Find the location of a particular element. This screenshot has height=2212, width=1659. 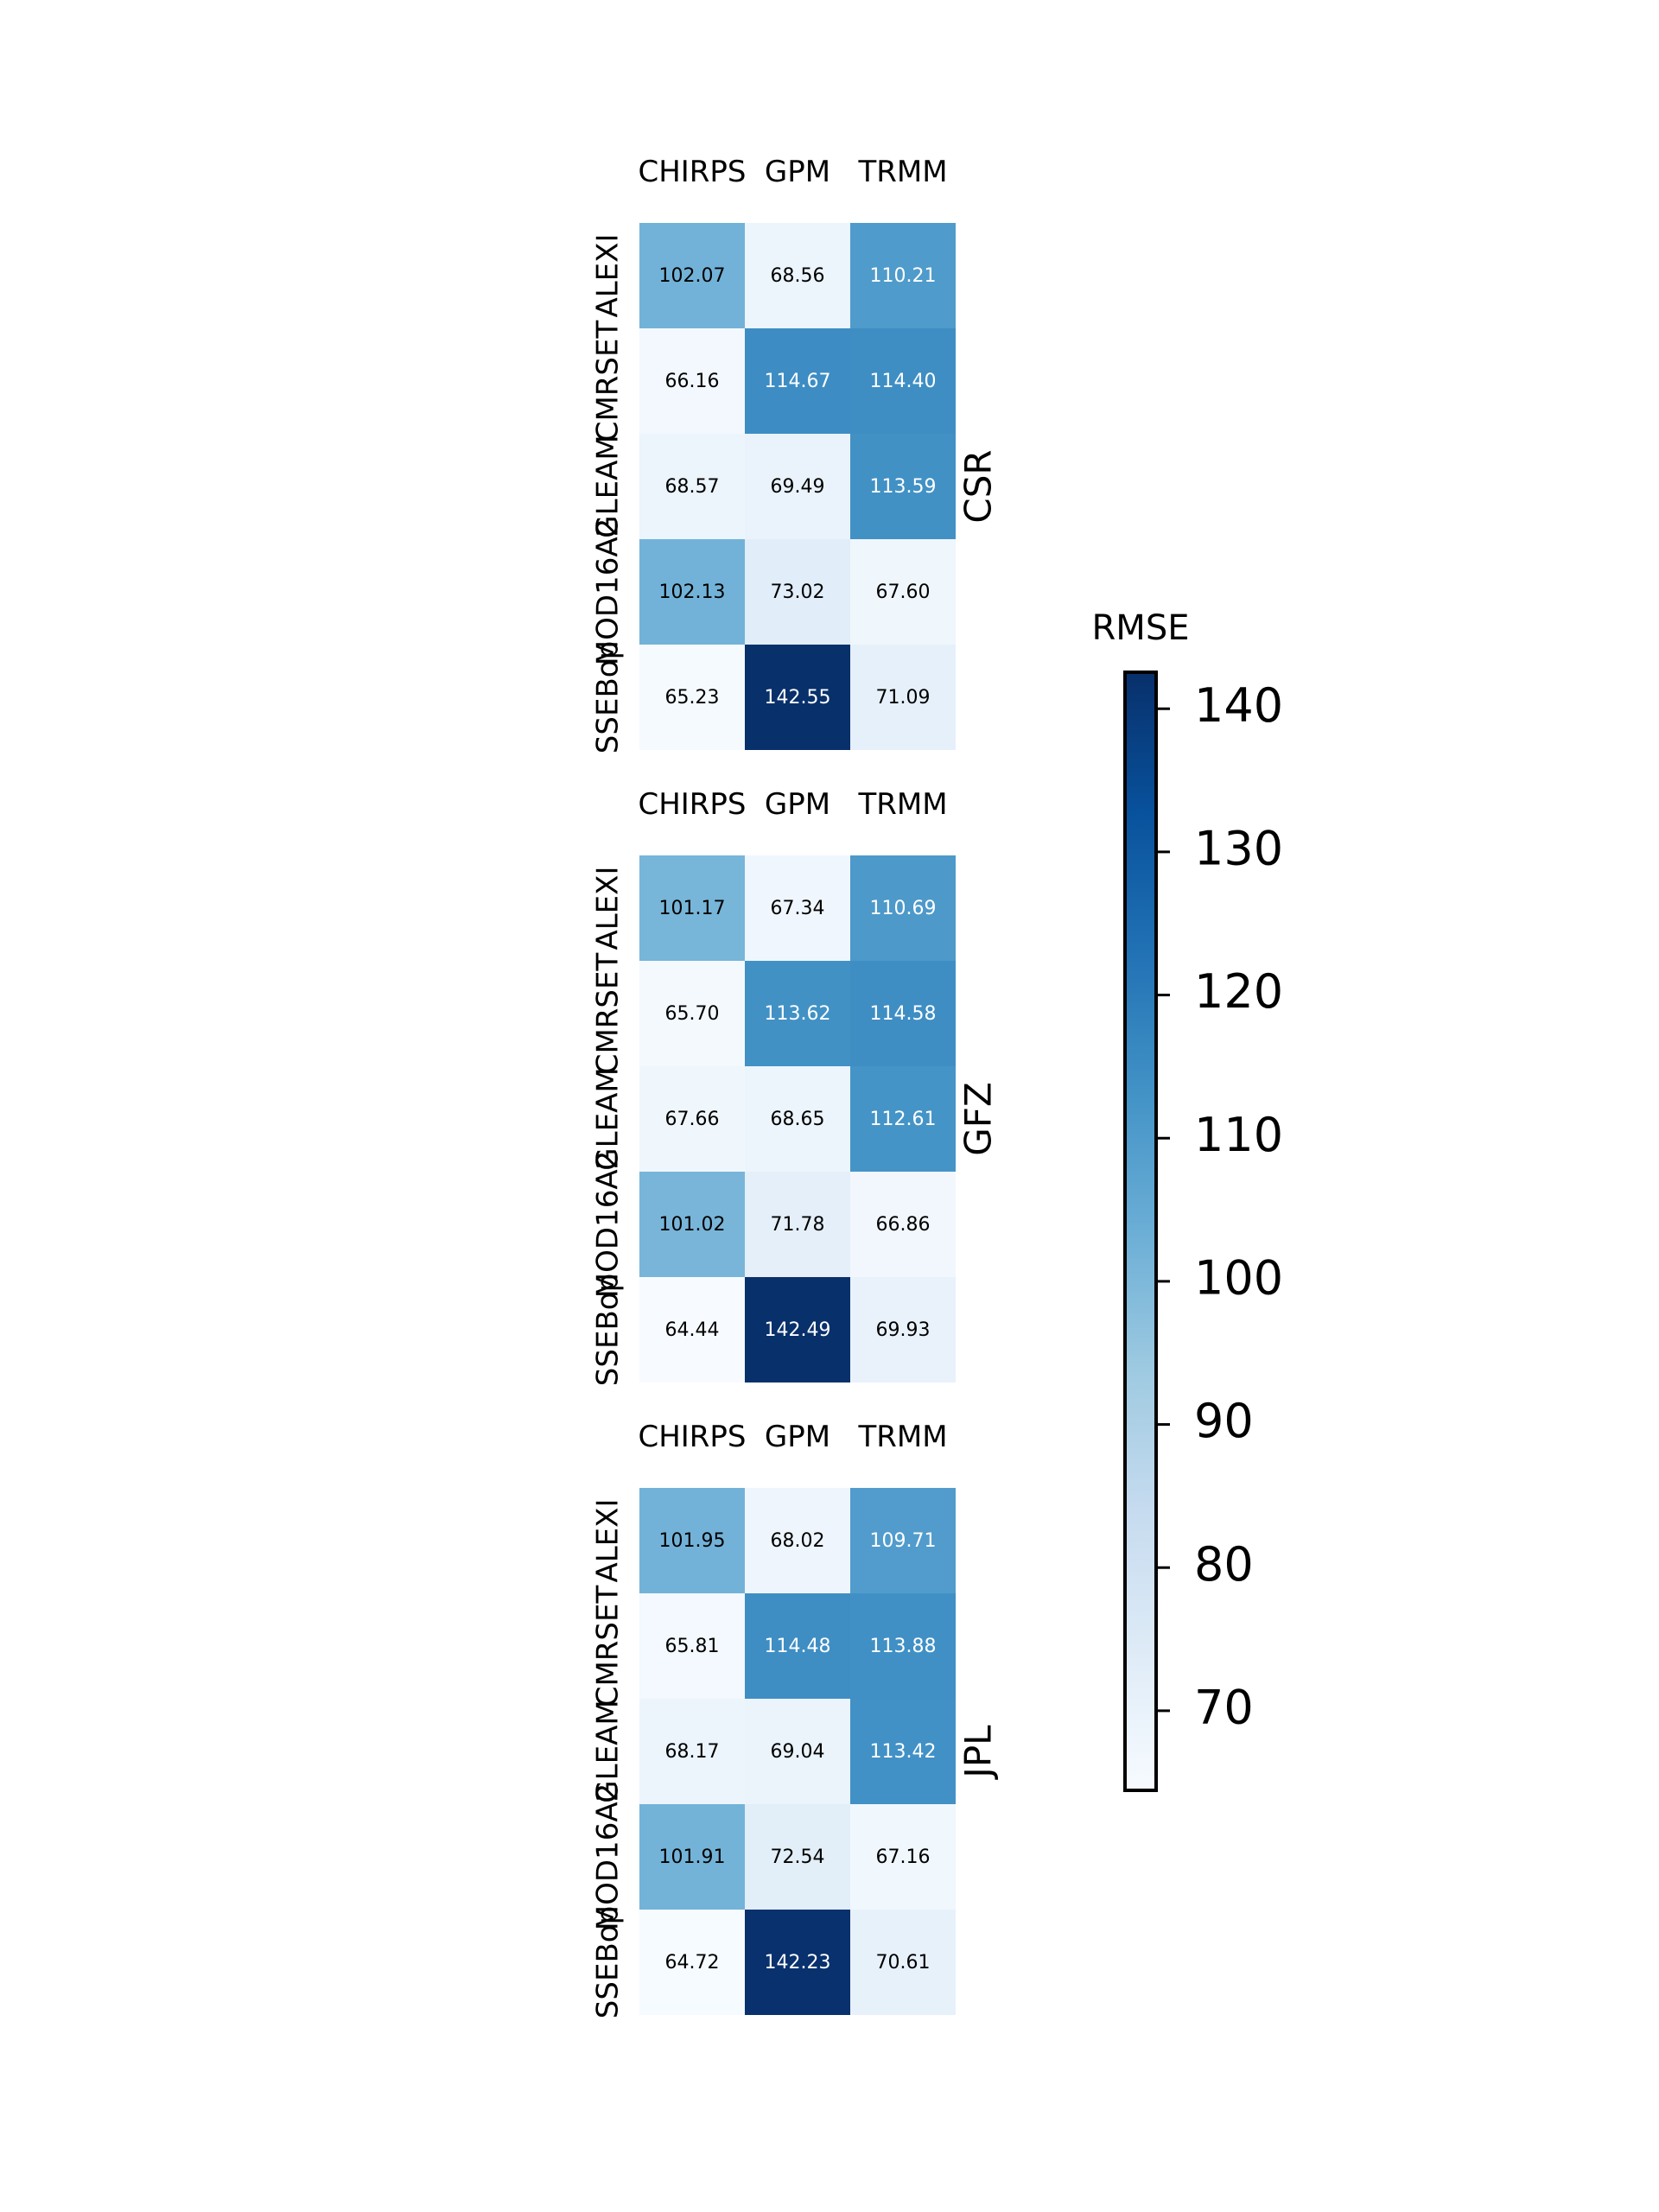

cell-value-label: 112.61 is located at coordinates (903, 1119).